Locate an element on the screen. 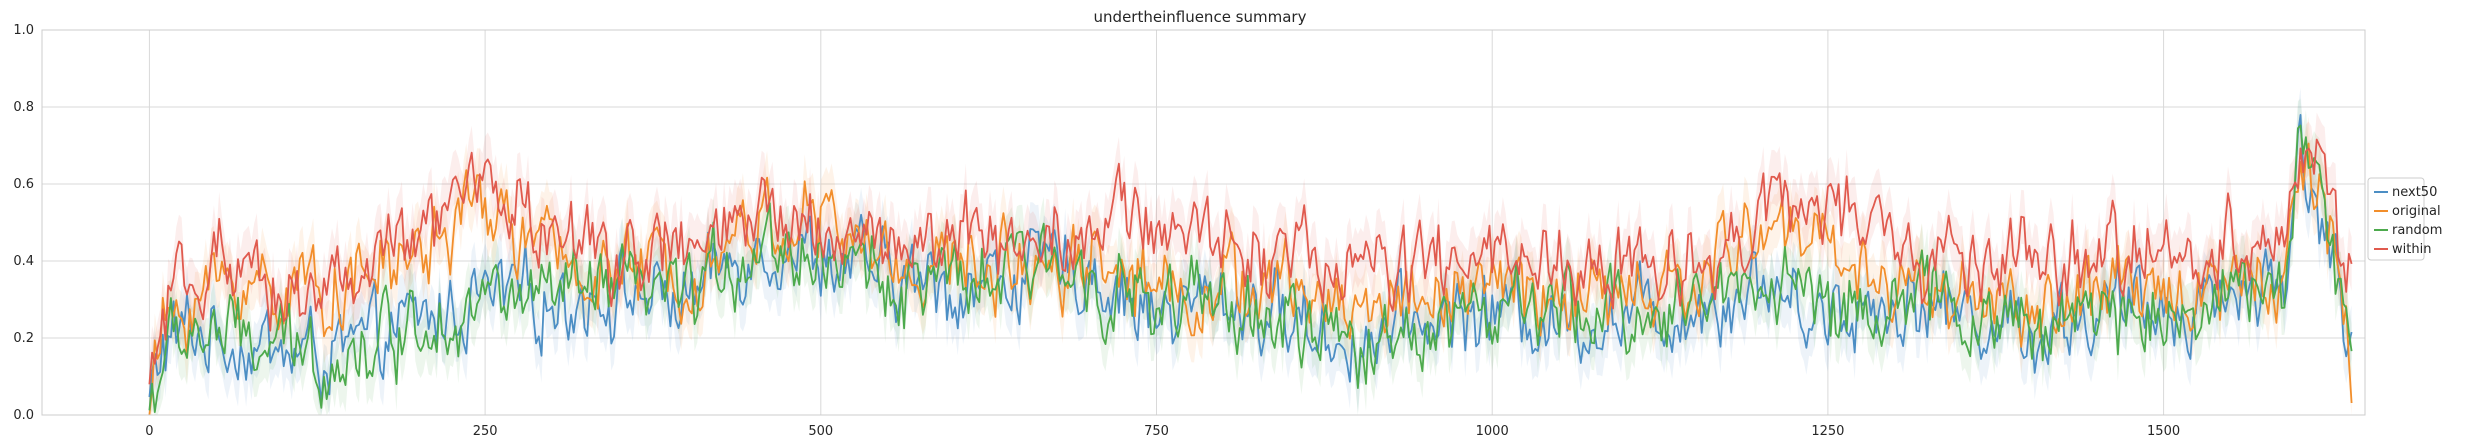 The image size is (2478, 447). y-tick-label: 0.4 is located at coordinates (23, 261).